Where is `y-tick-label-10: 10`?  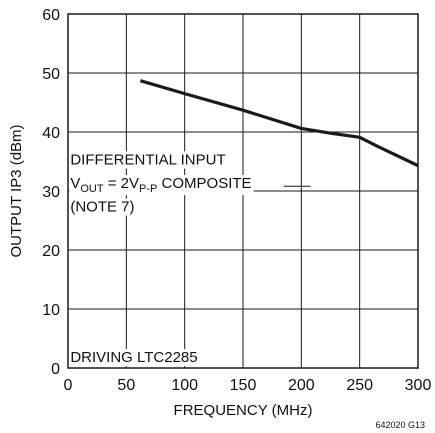
y-tick-label-10: 10 is located at coordinates (51, 310).